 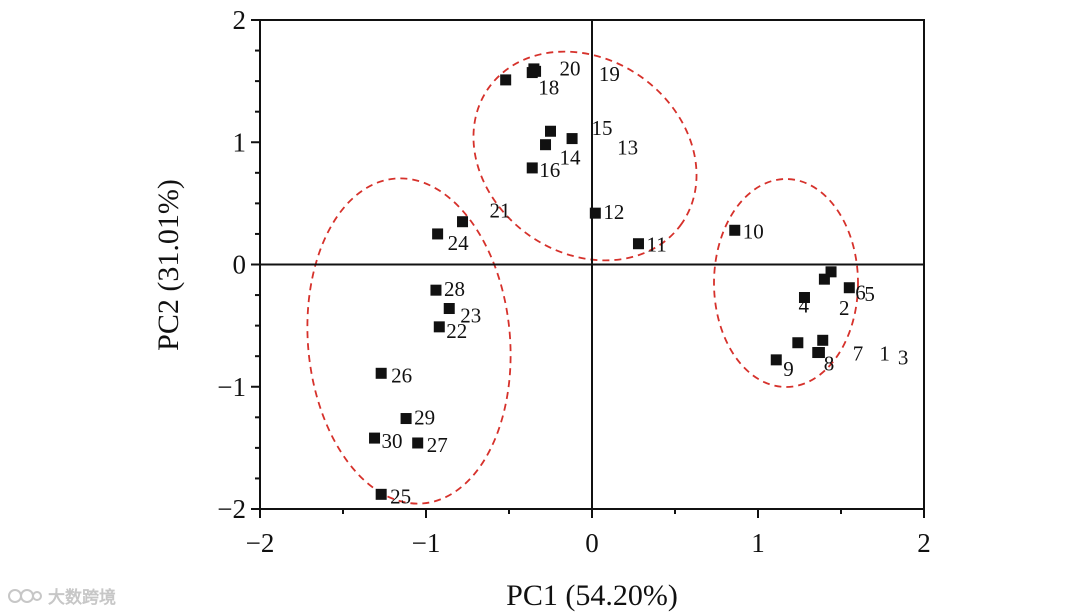 I want to click on point-label-13: 13, so click(x=627, y=148).